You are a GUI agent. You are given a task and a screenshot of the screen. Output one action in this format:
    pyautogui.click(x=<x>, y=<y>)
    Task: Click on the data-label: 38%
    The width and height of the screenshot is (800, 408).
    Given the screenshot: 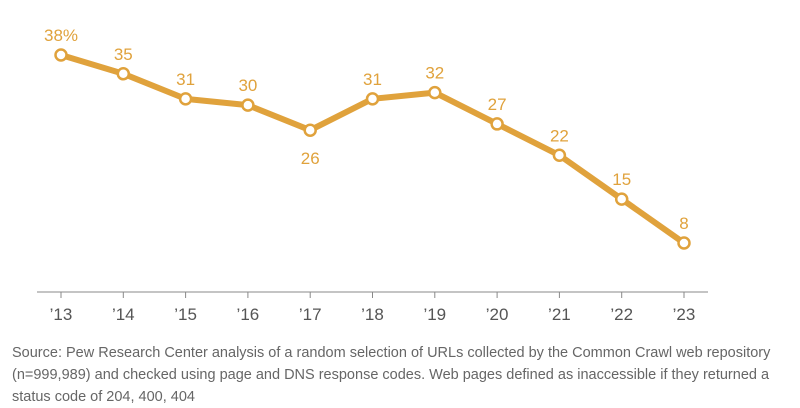 What is the action you would take?
    pyautogui.click(x=61, y=35)
    